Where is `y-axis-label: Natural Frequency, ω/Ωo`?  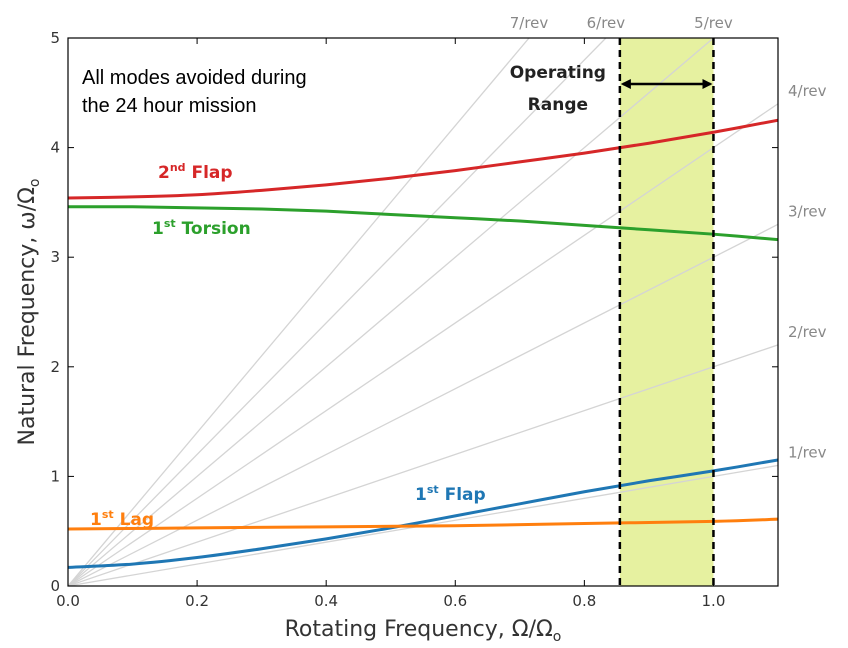 y-axis-label: Natural Frequency, ω/Ωo is located at coordinates (29, 311).